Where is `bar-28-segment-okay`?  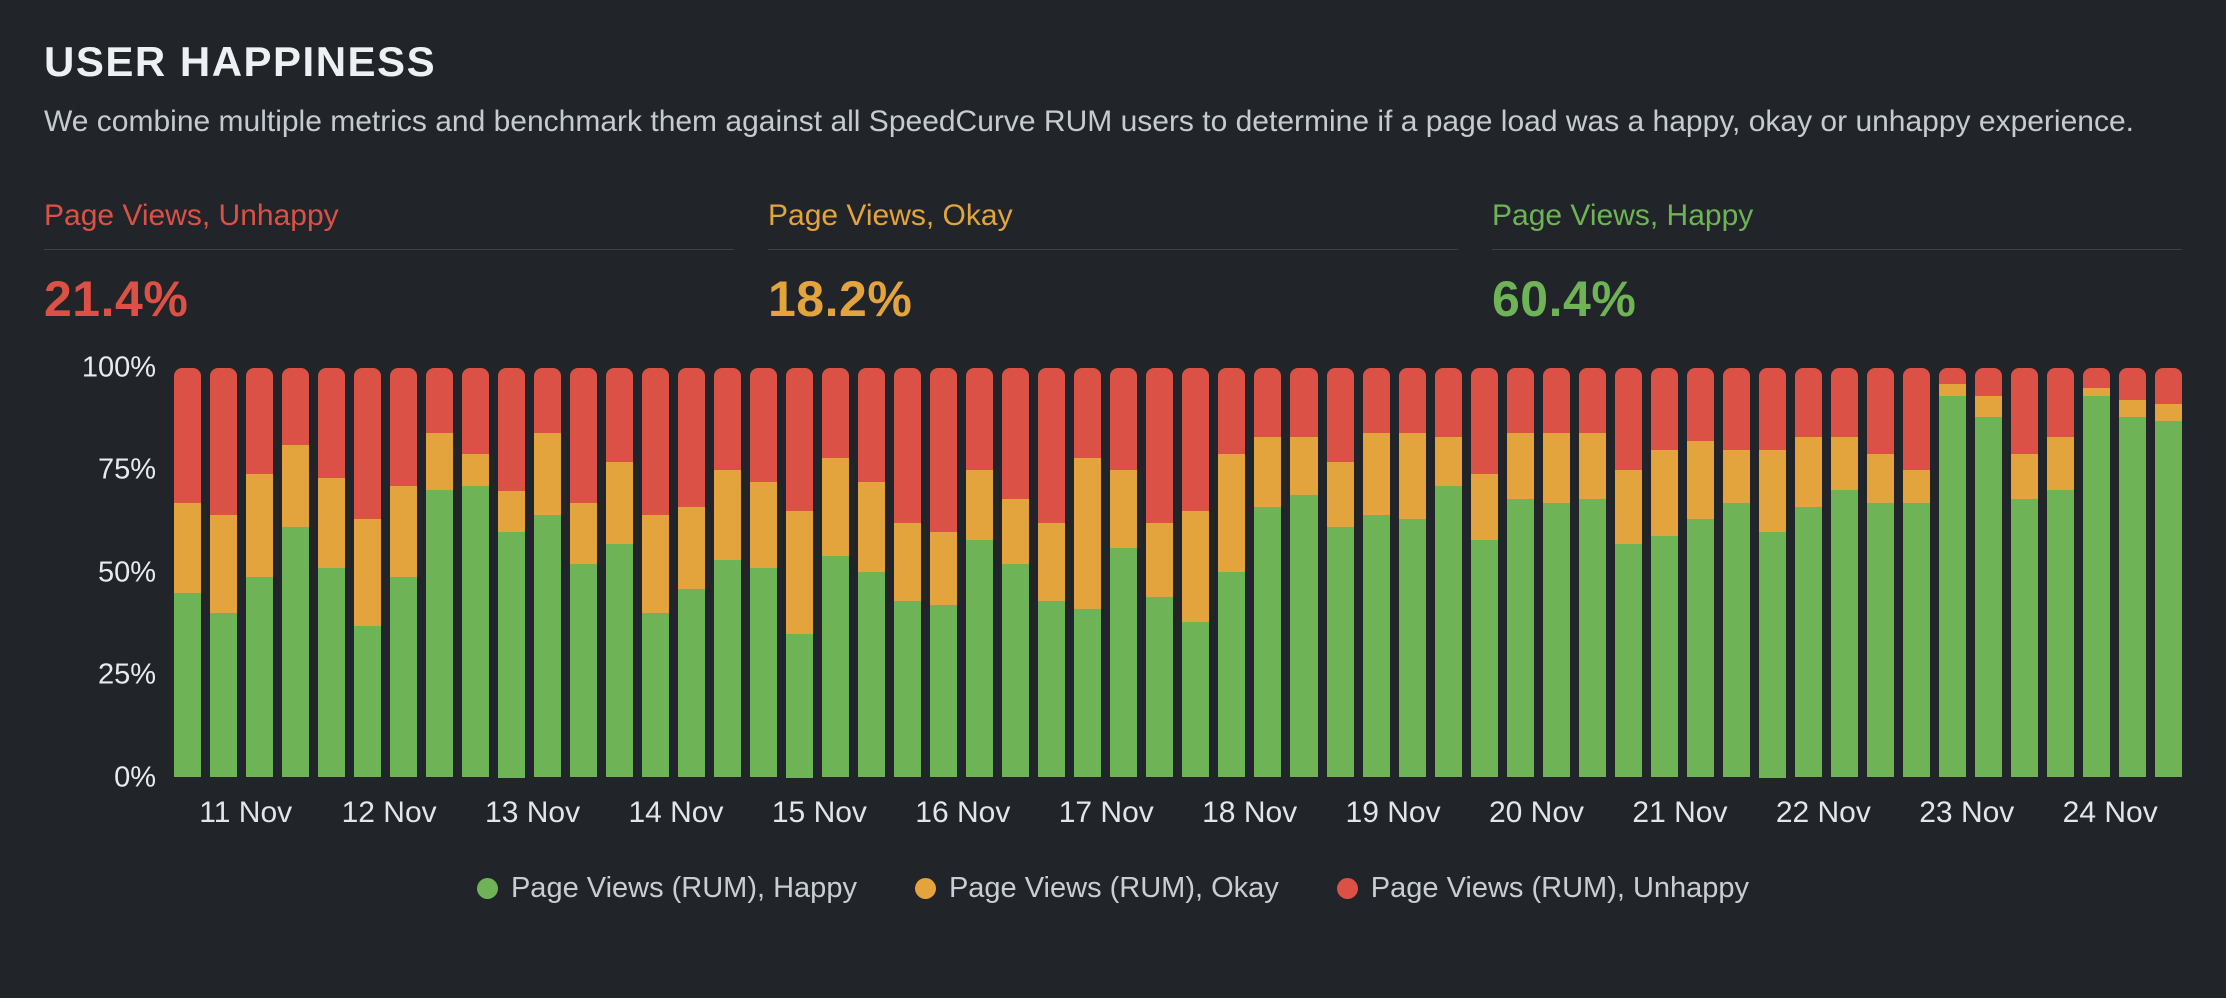 bar-28-segment-okay is located at coordinates (1160, 560).